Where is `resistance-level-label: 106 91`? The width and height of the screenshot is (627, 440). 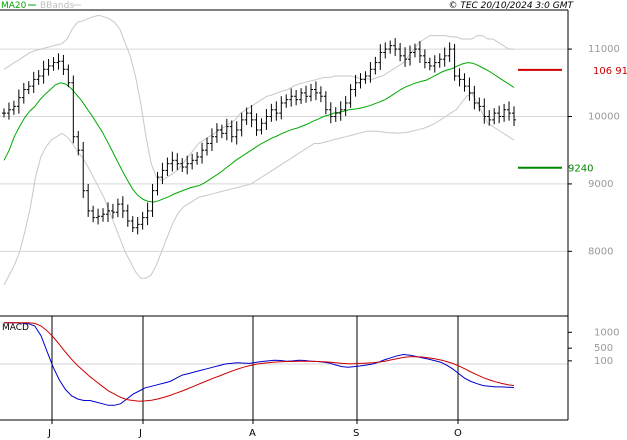 resistance-level-label: 106 91 is located at coordinates (610, 71).